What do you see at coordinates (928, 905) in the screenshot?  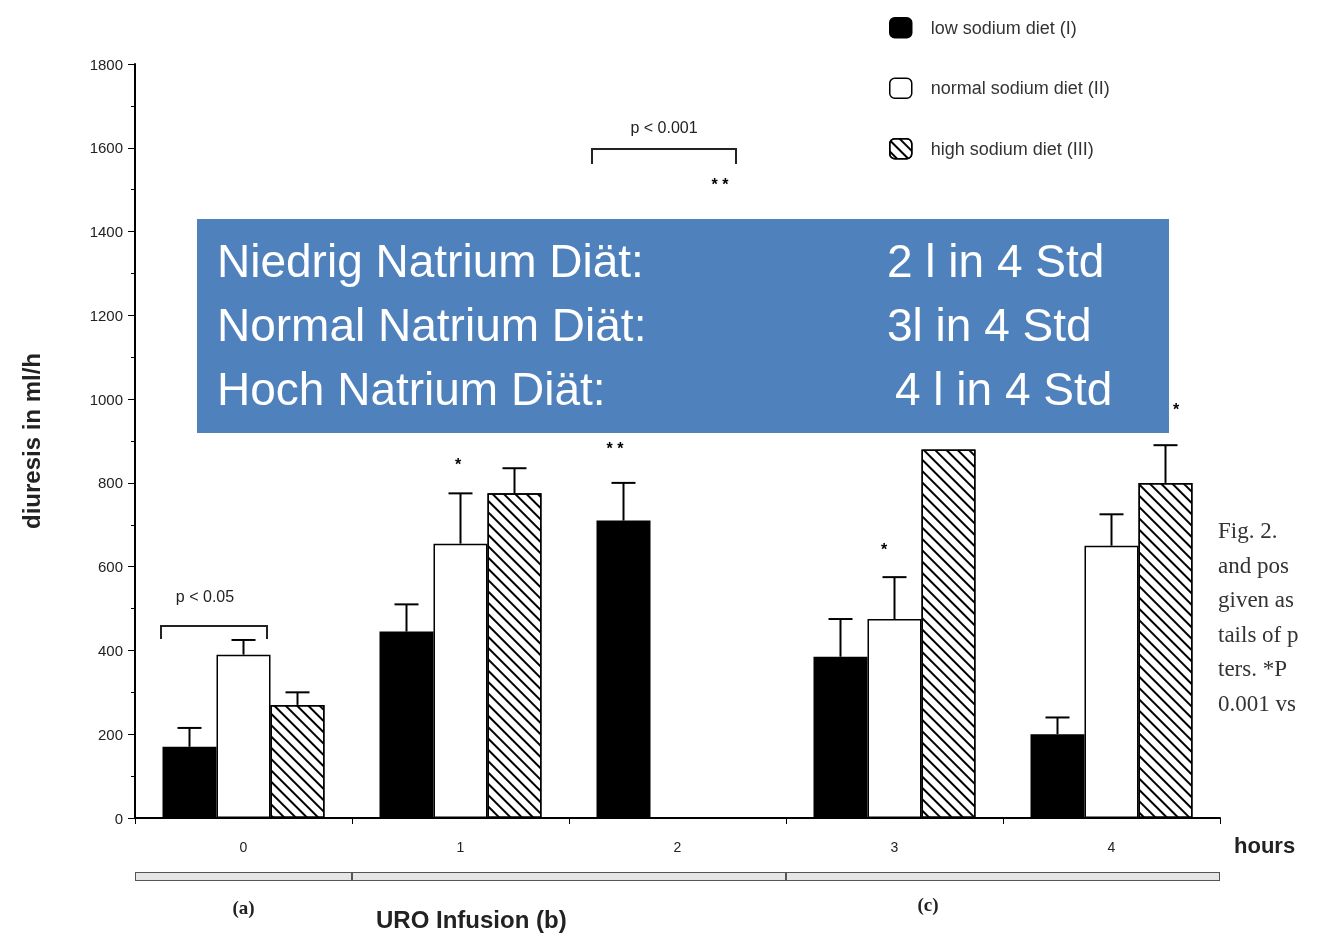 I see `text: (c)` at bounding box center [928, 905].